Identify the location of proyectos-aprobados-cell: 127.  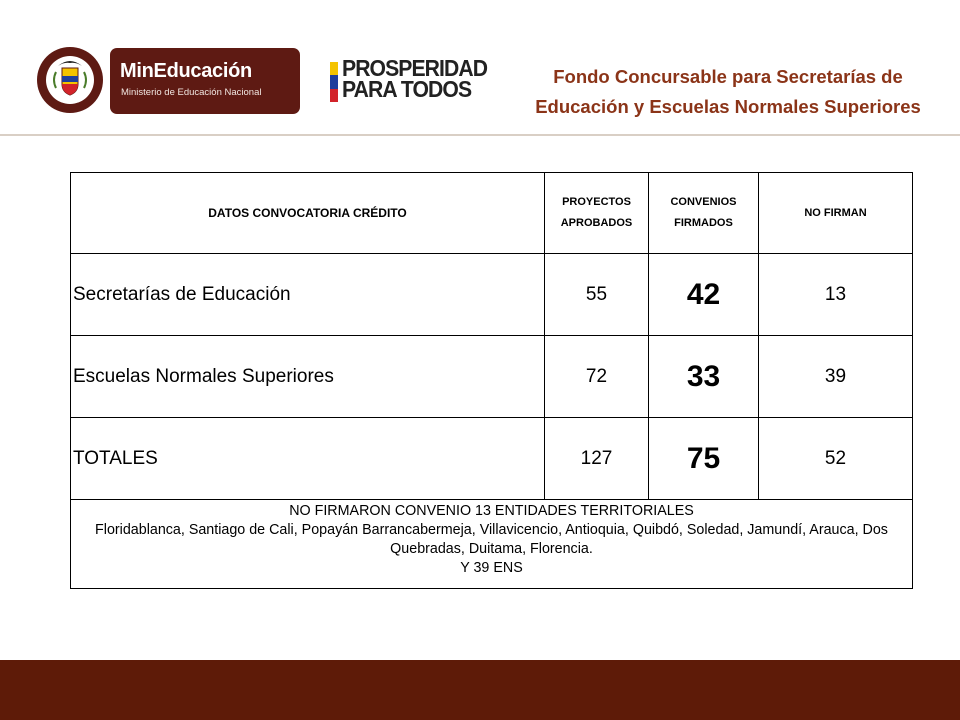
(596, 458).